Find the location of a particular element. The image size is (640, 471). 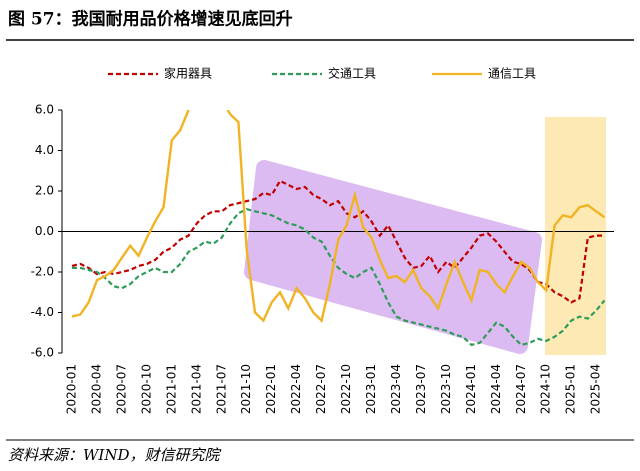

y-tick-label: -2.0 is located at coordinates (42, 272).